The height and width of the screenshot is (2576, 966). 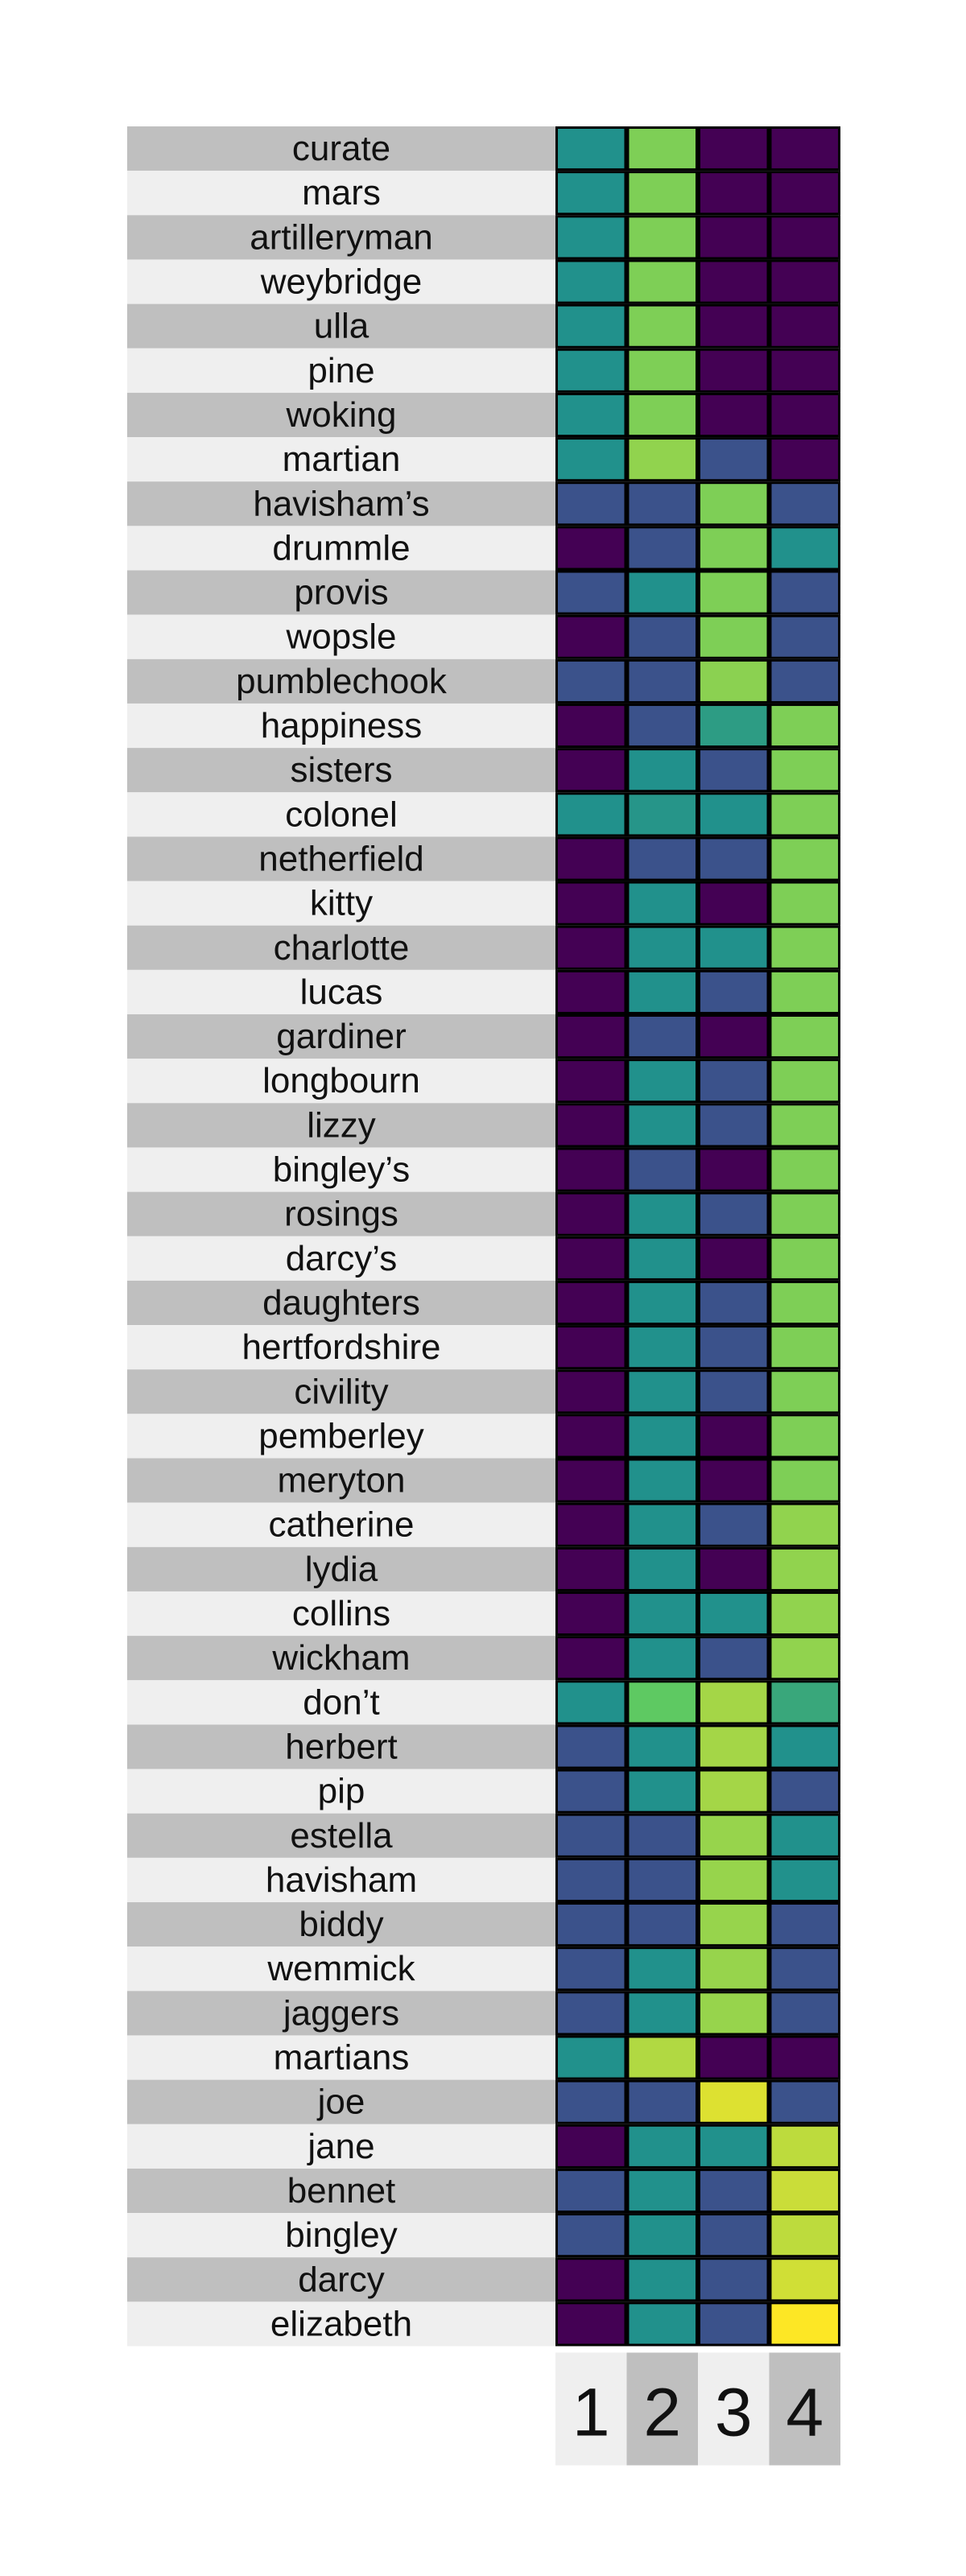 I want to click on row-label: bingley, so click(x=341, y=2235).